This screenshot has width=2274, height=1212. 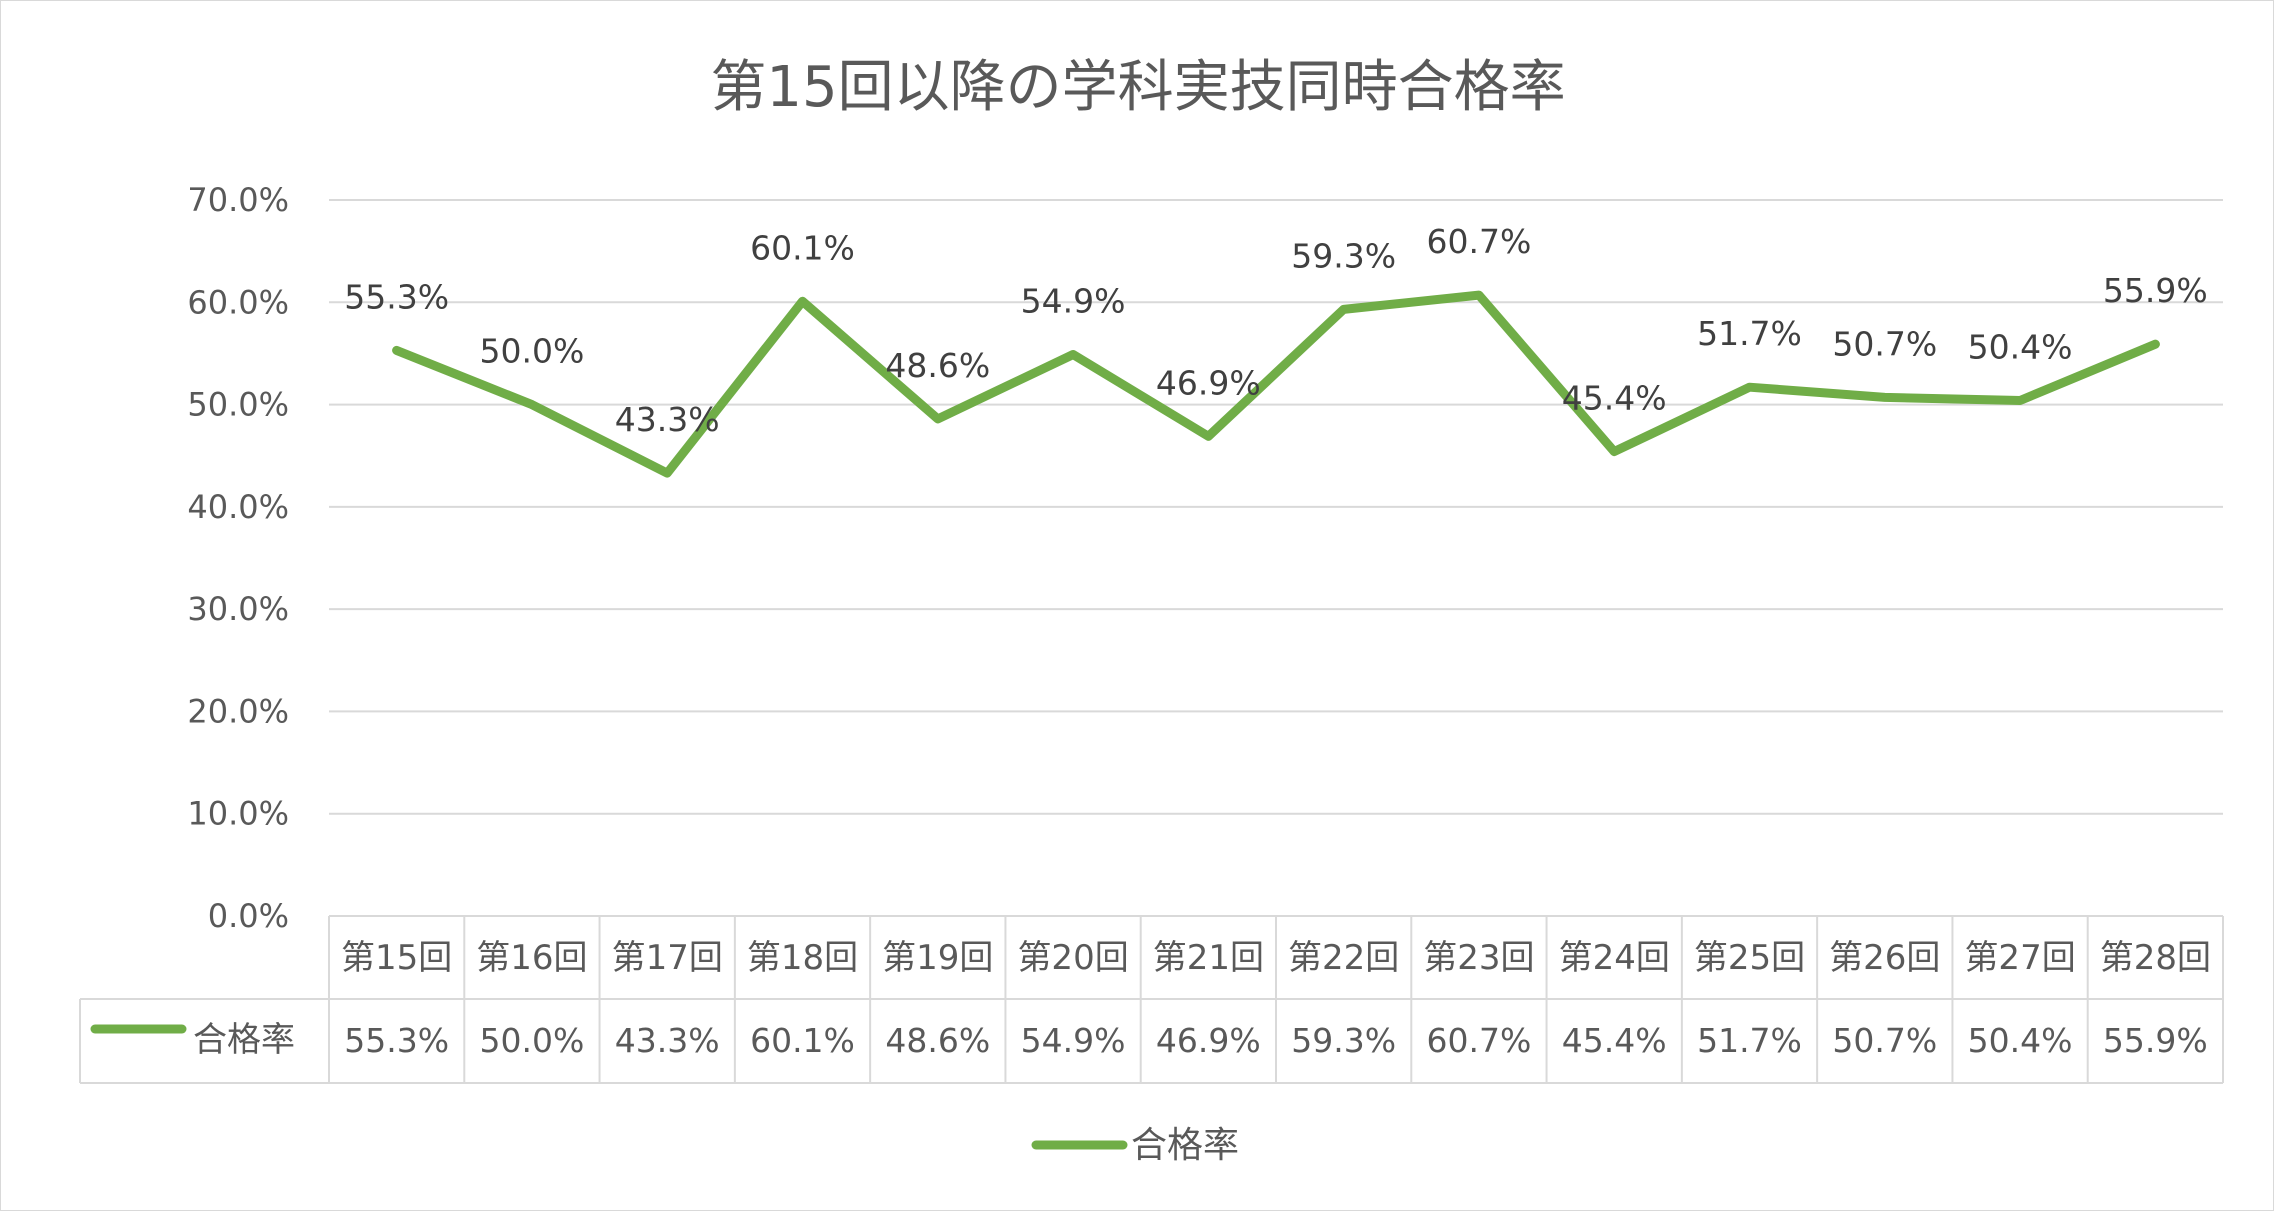 I want to click on y-tick-label: 70.0%, so click(x=238, y=200).